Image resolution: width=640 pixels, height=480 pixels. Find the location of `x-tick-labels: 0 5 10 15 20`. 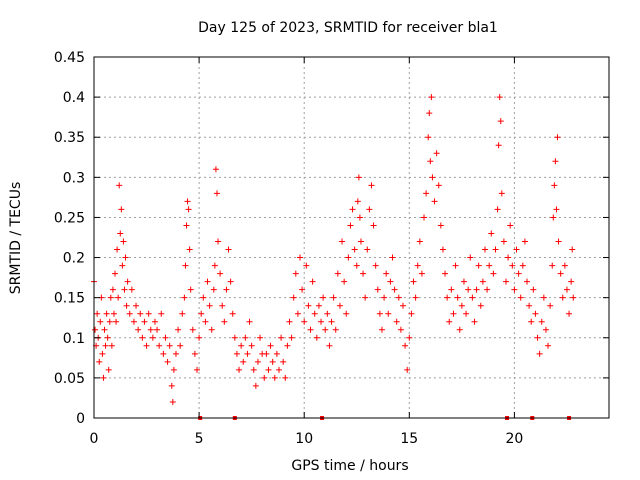

x-tick-labels: 0 5 10 15 20 is located at coordinates (307, 439).